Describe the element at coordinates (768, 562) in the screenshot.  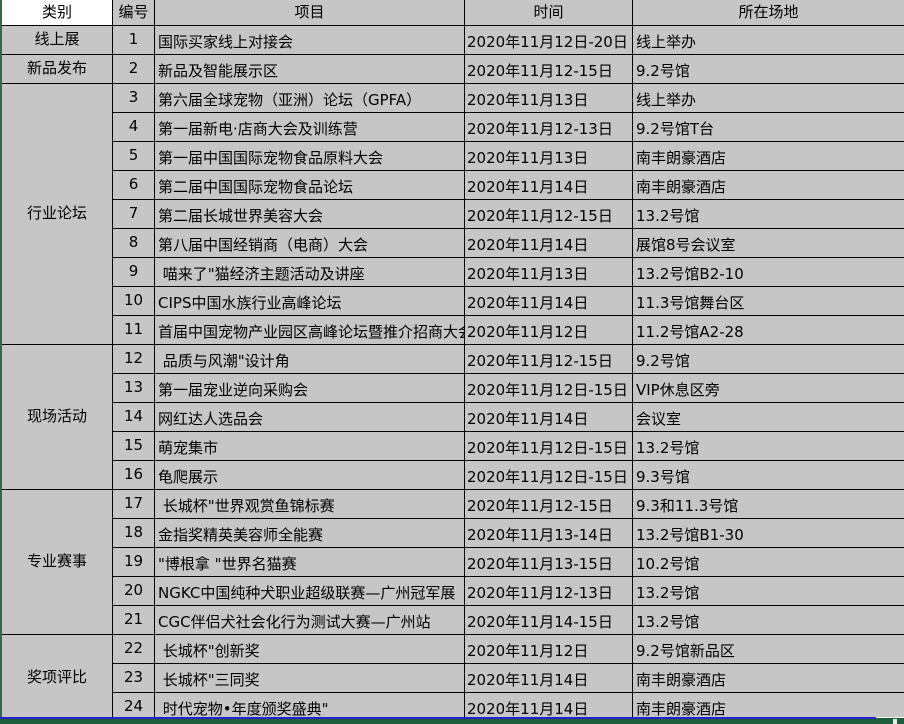
I see `venue-cell: 10.2号馆` at that location.